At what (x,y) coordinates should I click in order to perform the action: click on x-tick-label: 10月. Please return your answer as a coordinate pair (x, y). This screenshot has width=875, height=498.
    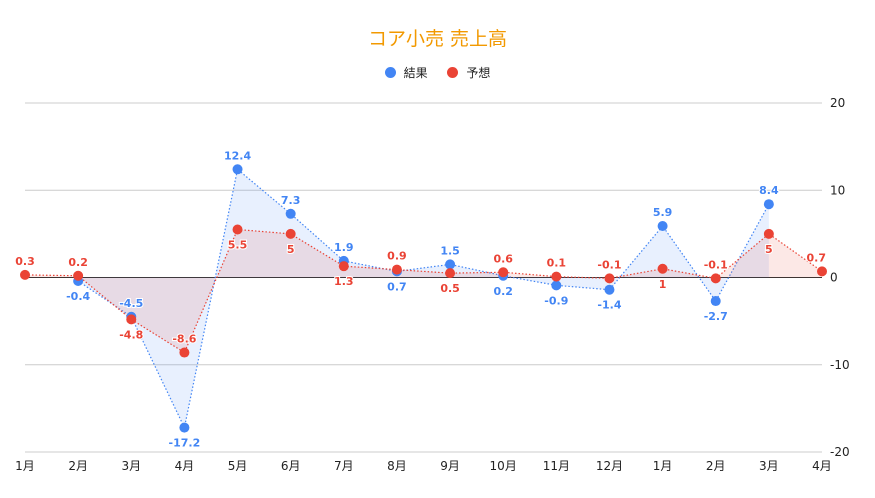
    Looking at the image, I should click on (503, 466).